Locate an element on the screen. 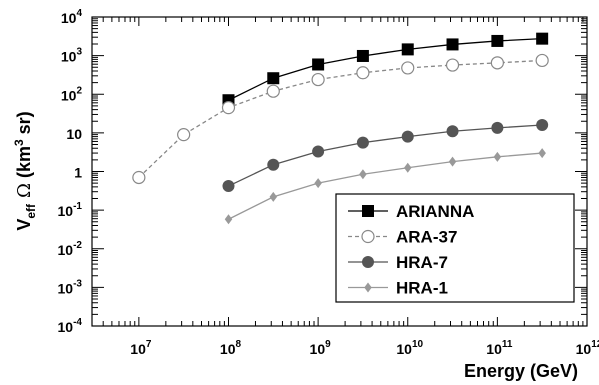 The width and height of the screenshot is (599, 385). legend-label: ARIANNA is located at coordinates (435, 211).